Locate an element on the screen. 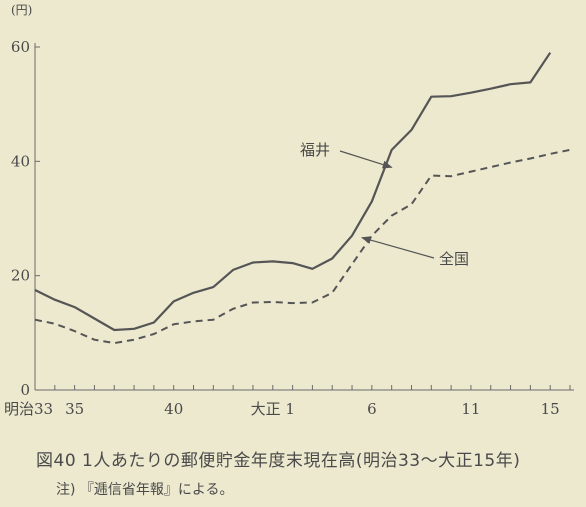  x-tick-label: 15 is located at coordinates (550, 409).